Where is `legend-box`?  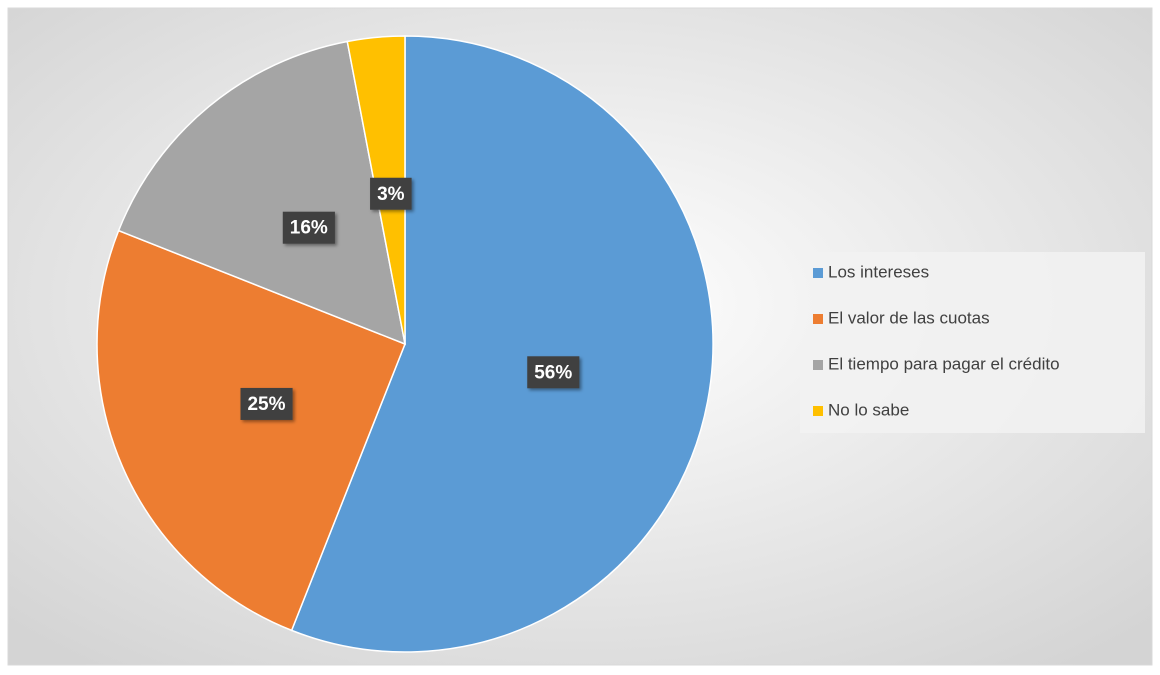 legend-box is located at coordinates (972, 342).